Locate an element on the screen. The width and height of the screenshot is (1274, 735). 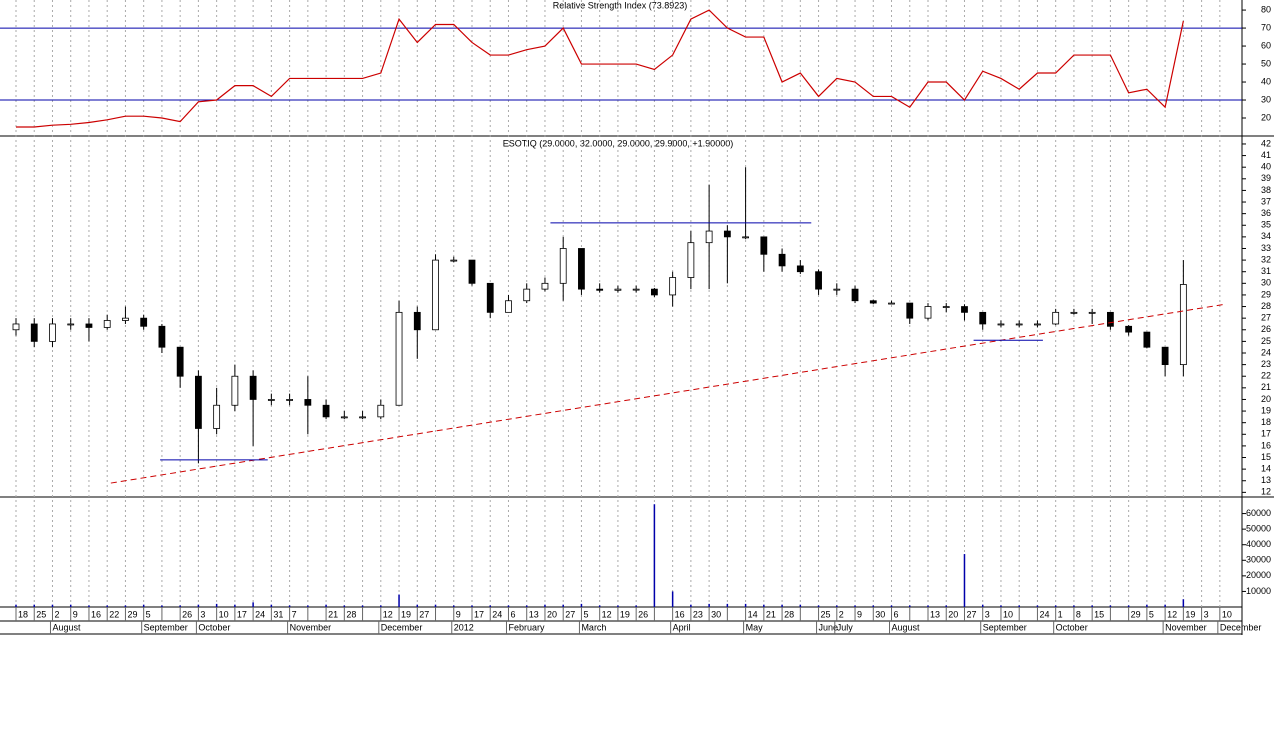
y-tick-label: 10000 is located at coordinates (1258, 591).